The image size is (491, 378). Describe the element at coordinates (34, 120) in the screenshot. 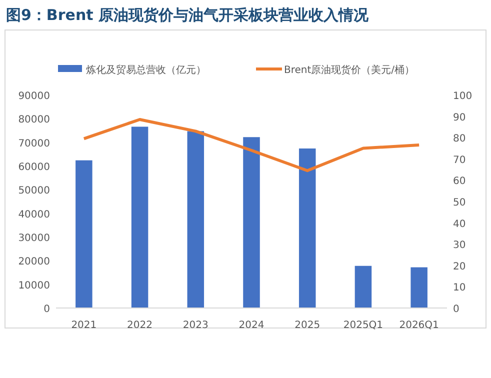

I see `y-tick-label: 80000` at that location.